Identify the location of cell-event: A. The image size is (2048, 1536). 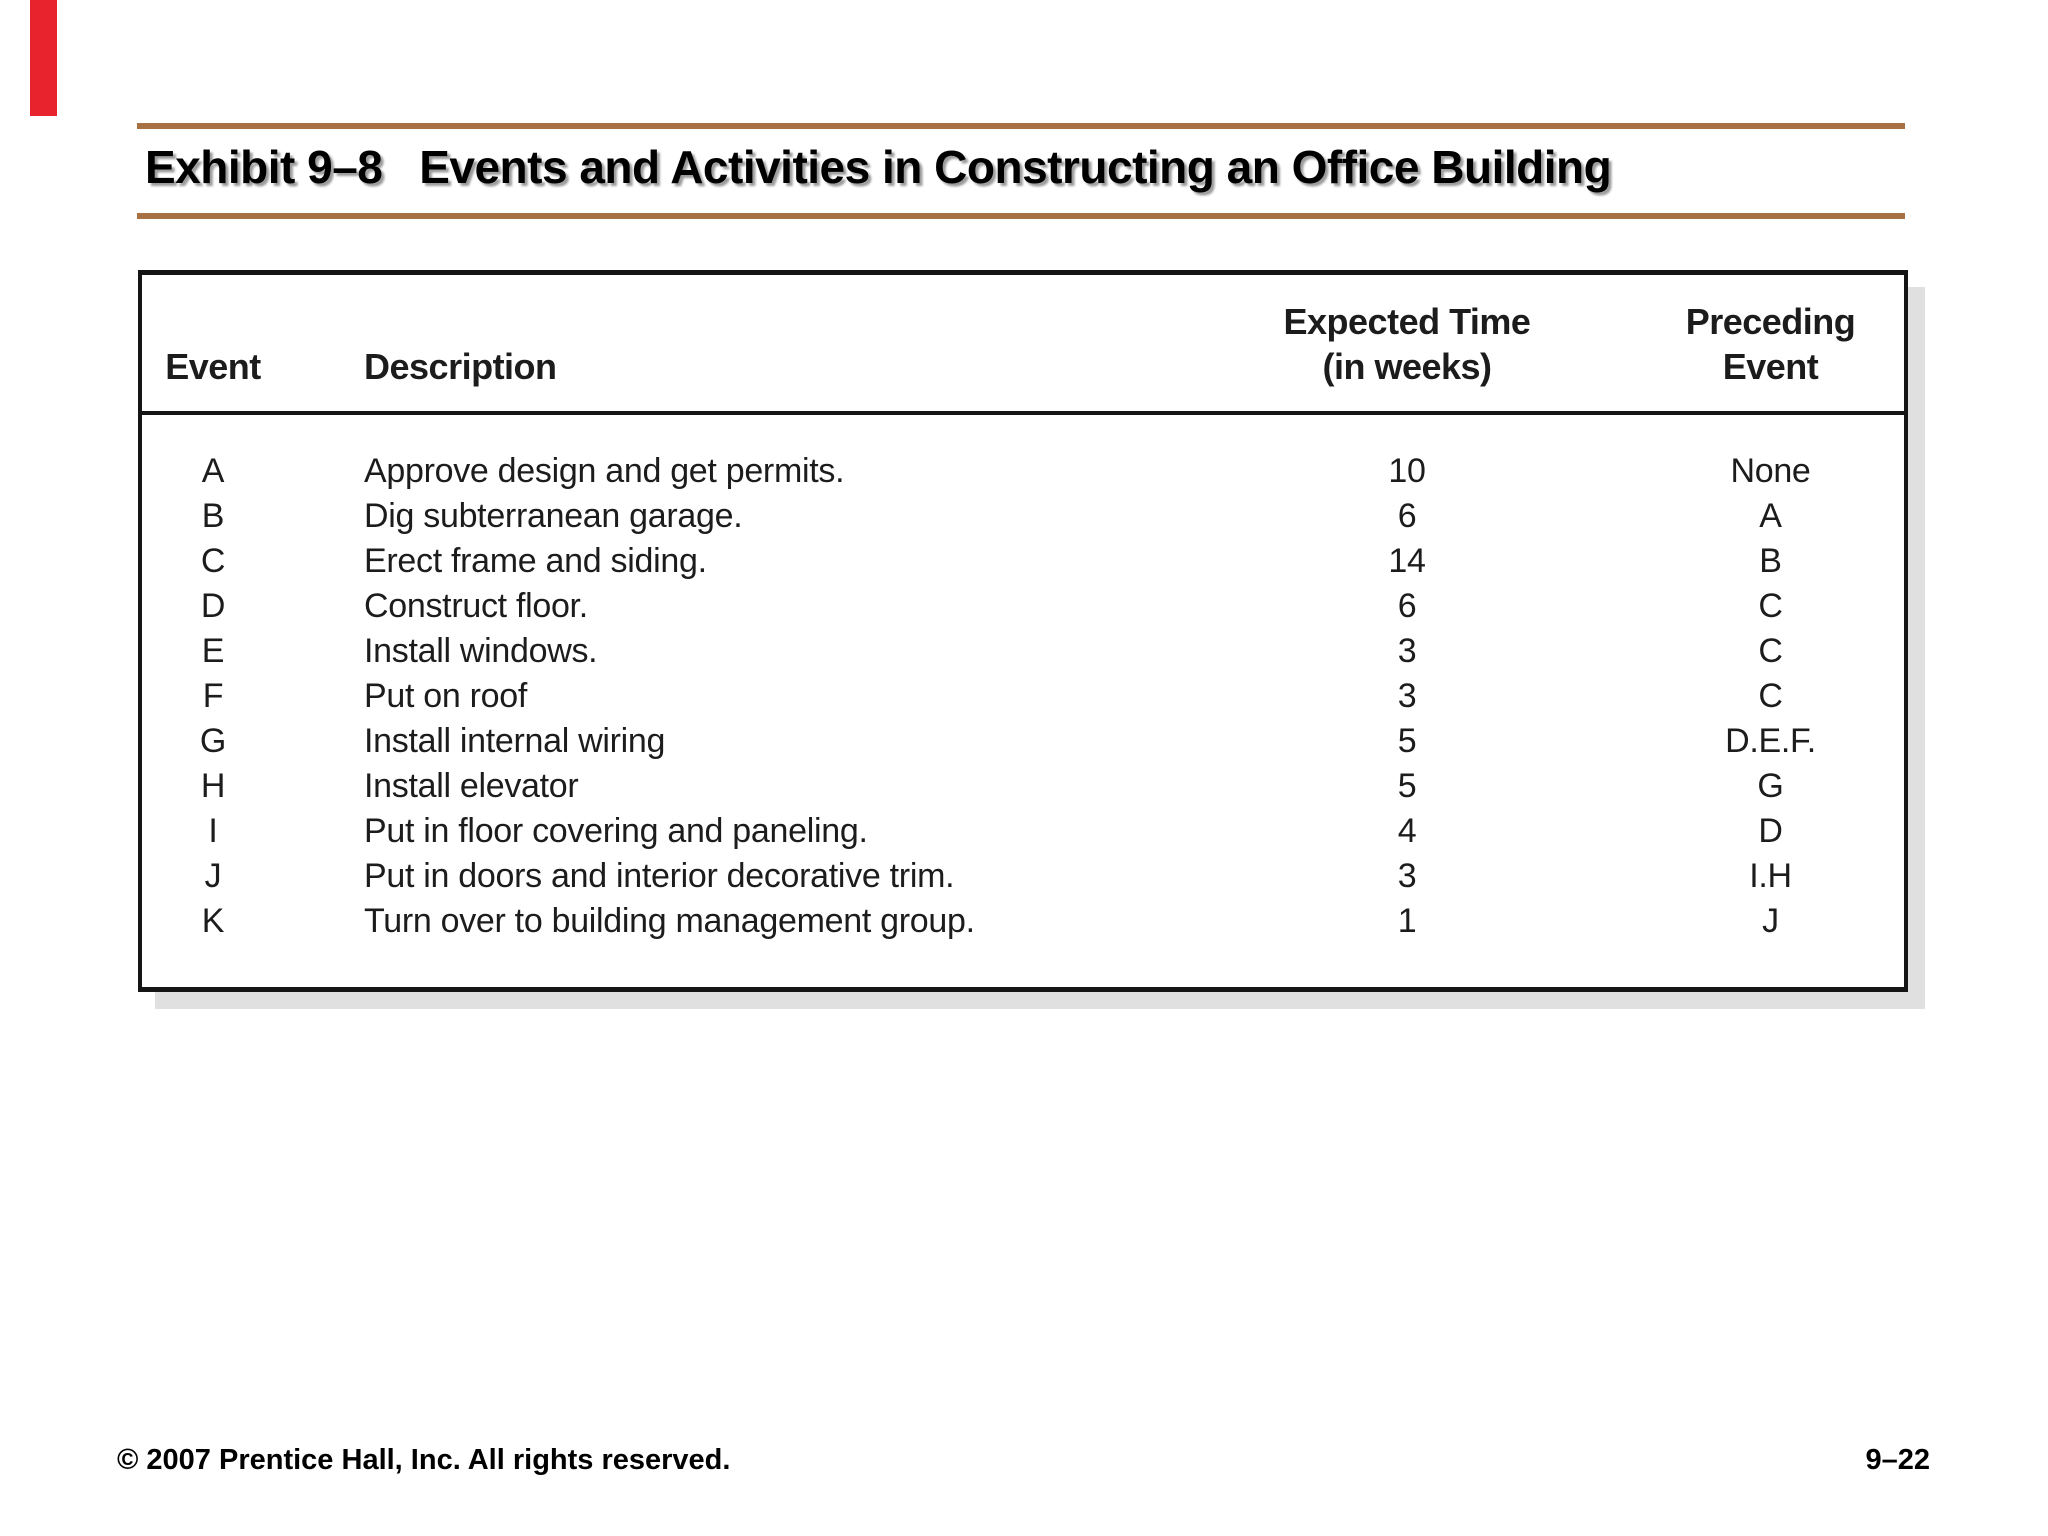
(213, 471).